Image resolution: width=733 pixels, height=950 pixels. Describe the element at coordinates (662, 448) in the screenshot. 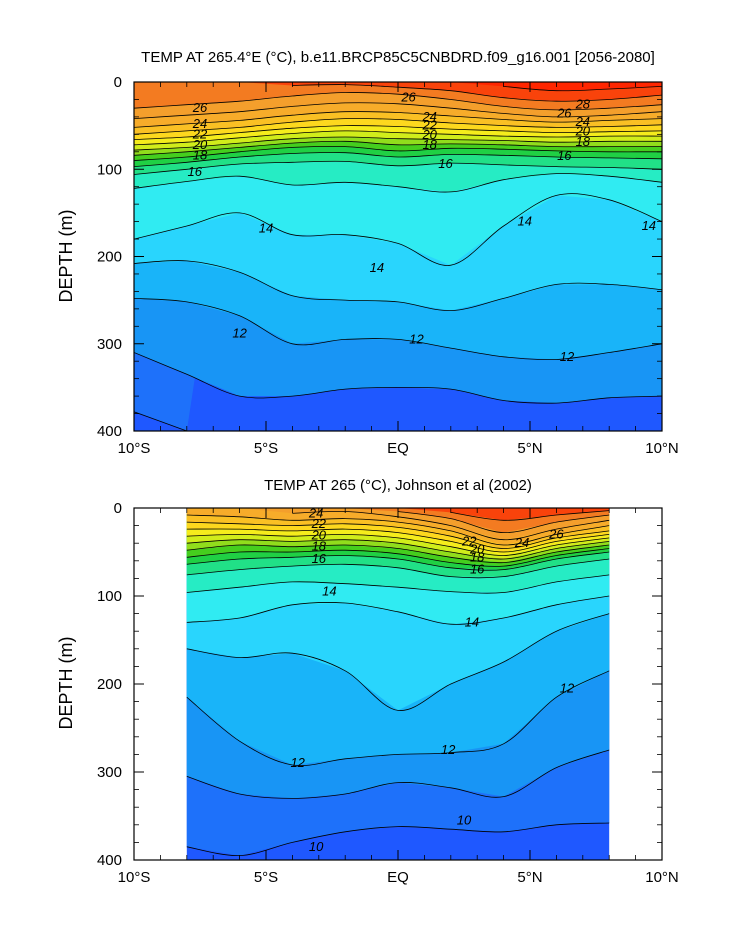

I see `x-tick-label: 10°N` at that location.